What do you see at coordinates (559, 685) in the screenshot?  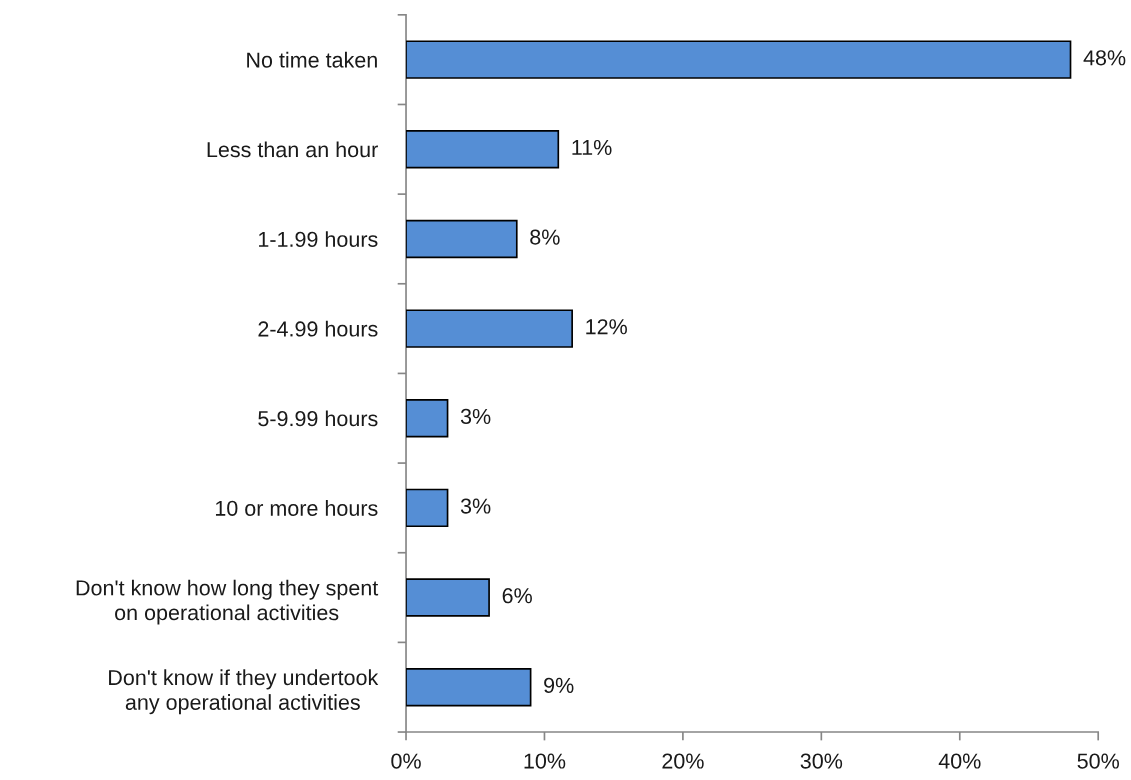 I see `data-label: 9%` at bounding box center [559, 685].